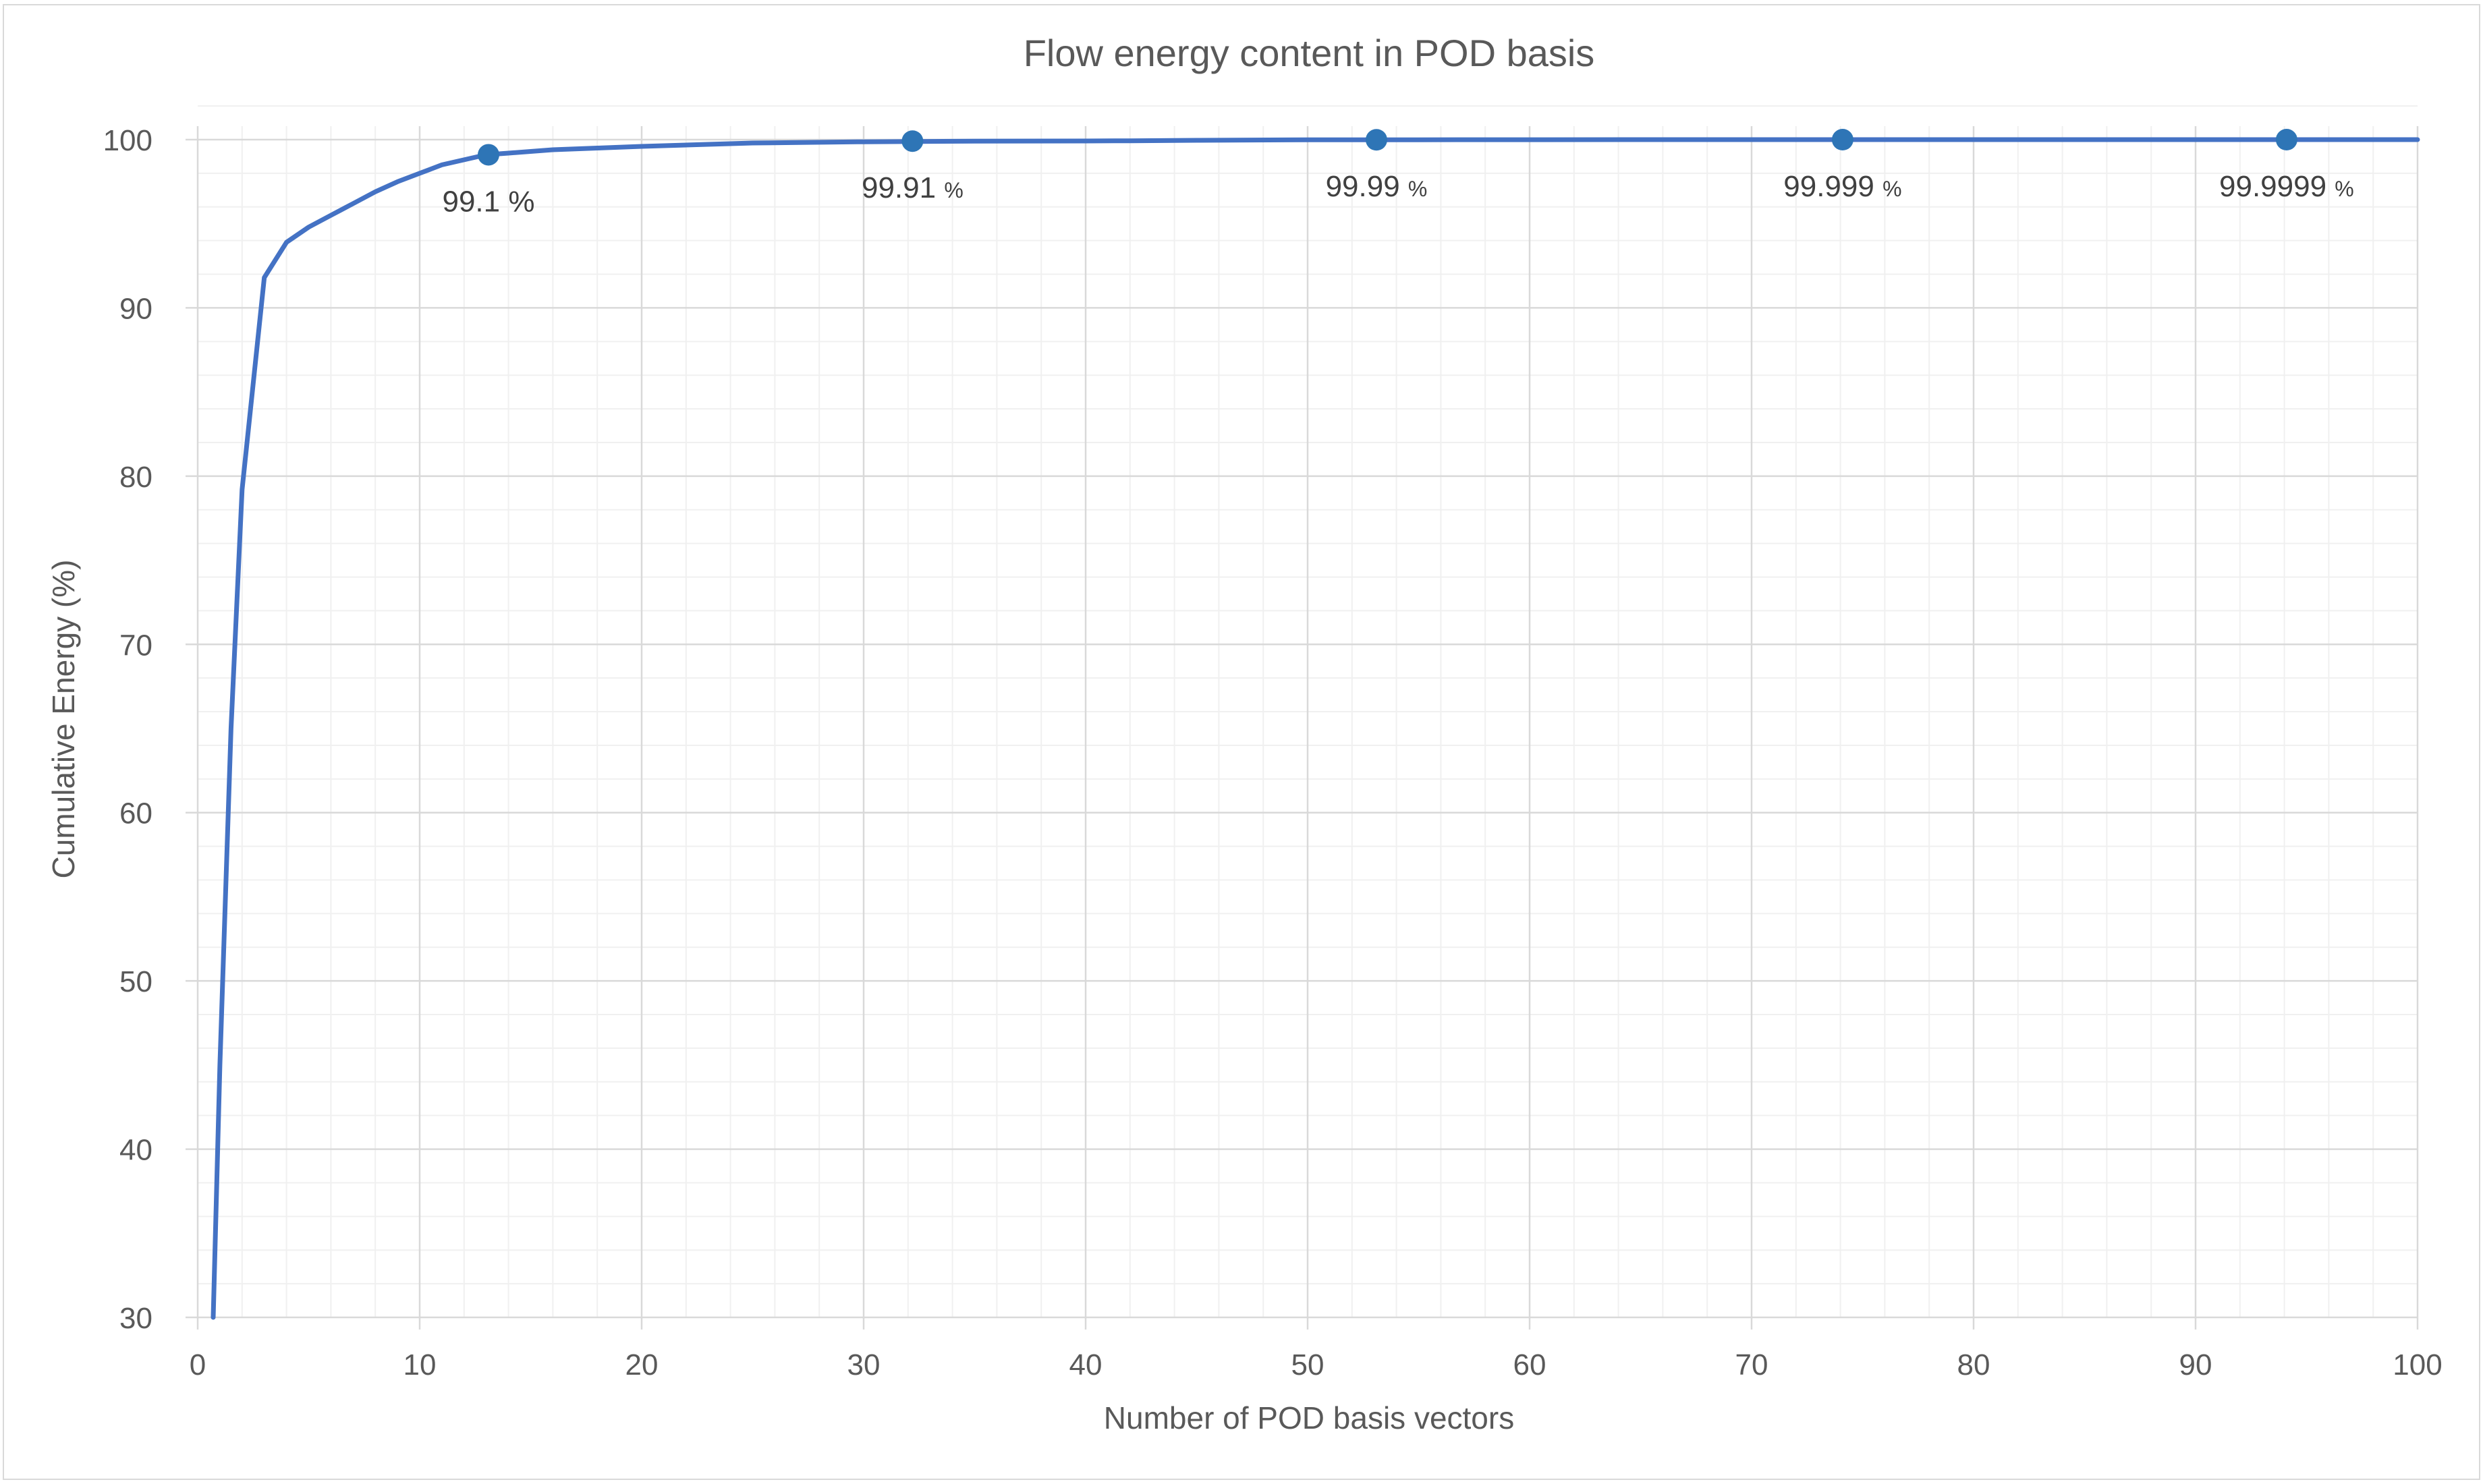  What do you see at coordinates (127, 730) in the screenshot?
I see `y-axis-tick-labels: 30 40 50 60 70 80 90 100` at bounding box center [127, 730].